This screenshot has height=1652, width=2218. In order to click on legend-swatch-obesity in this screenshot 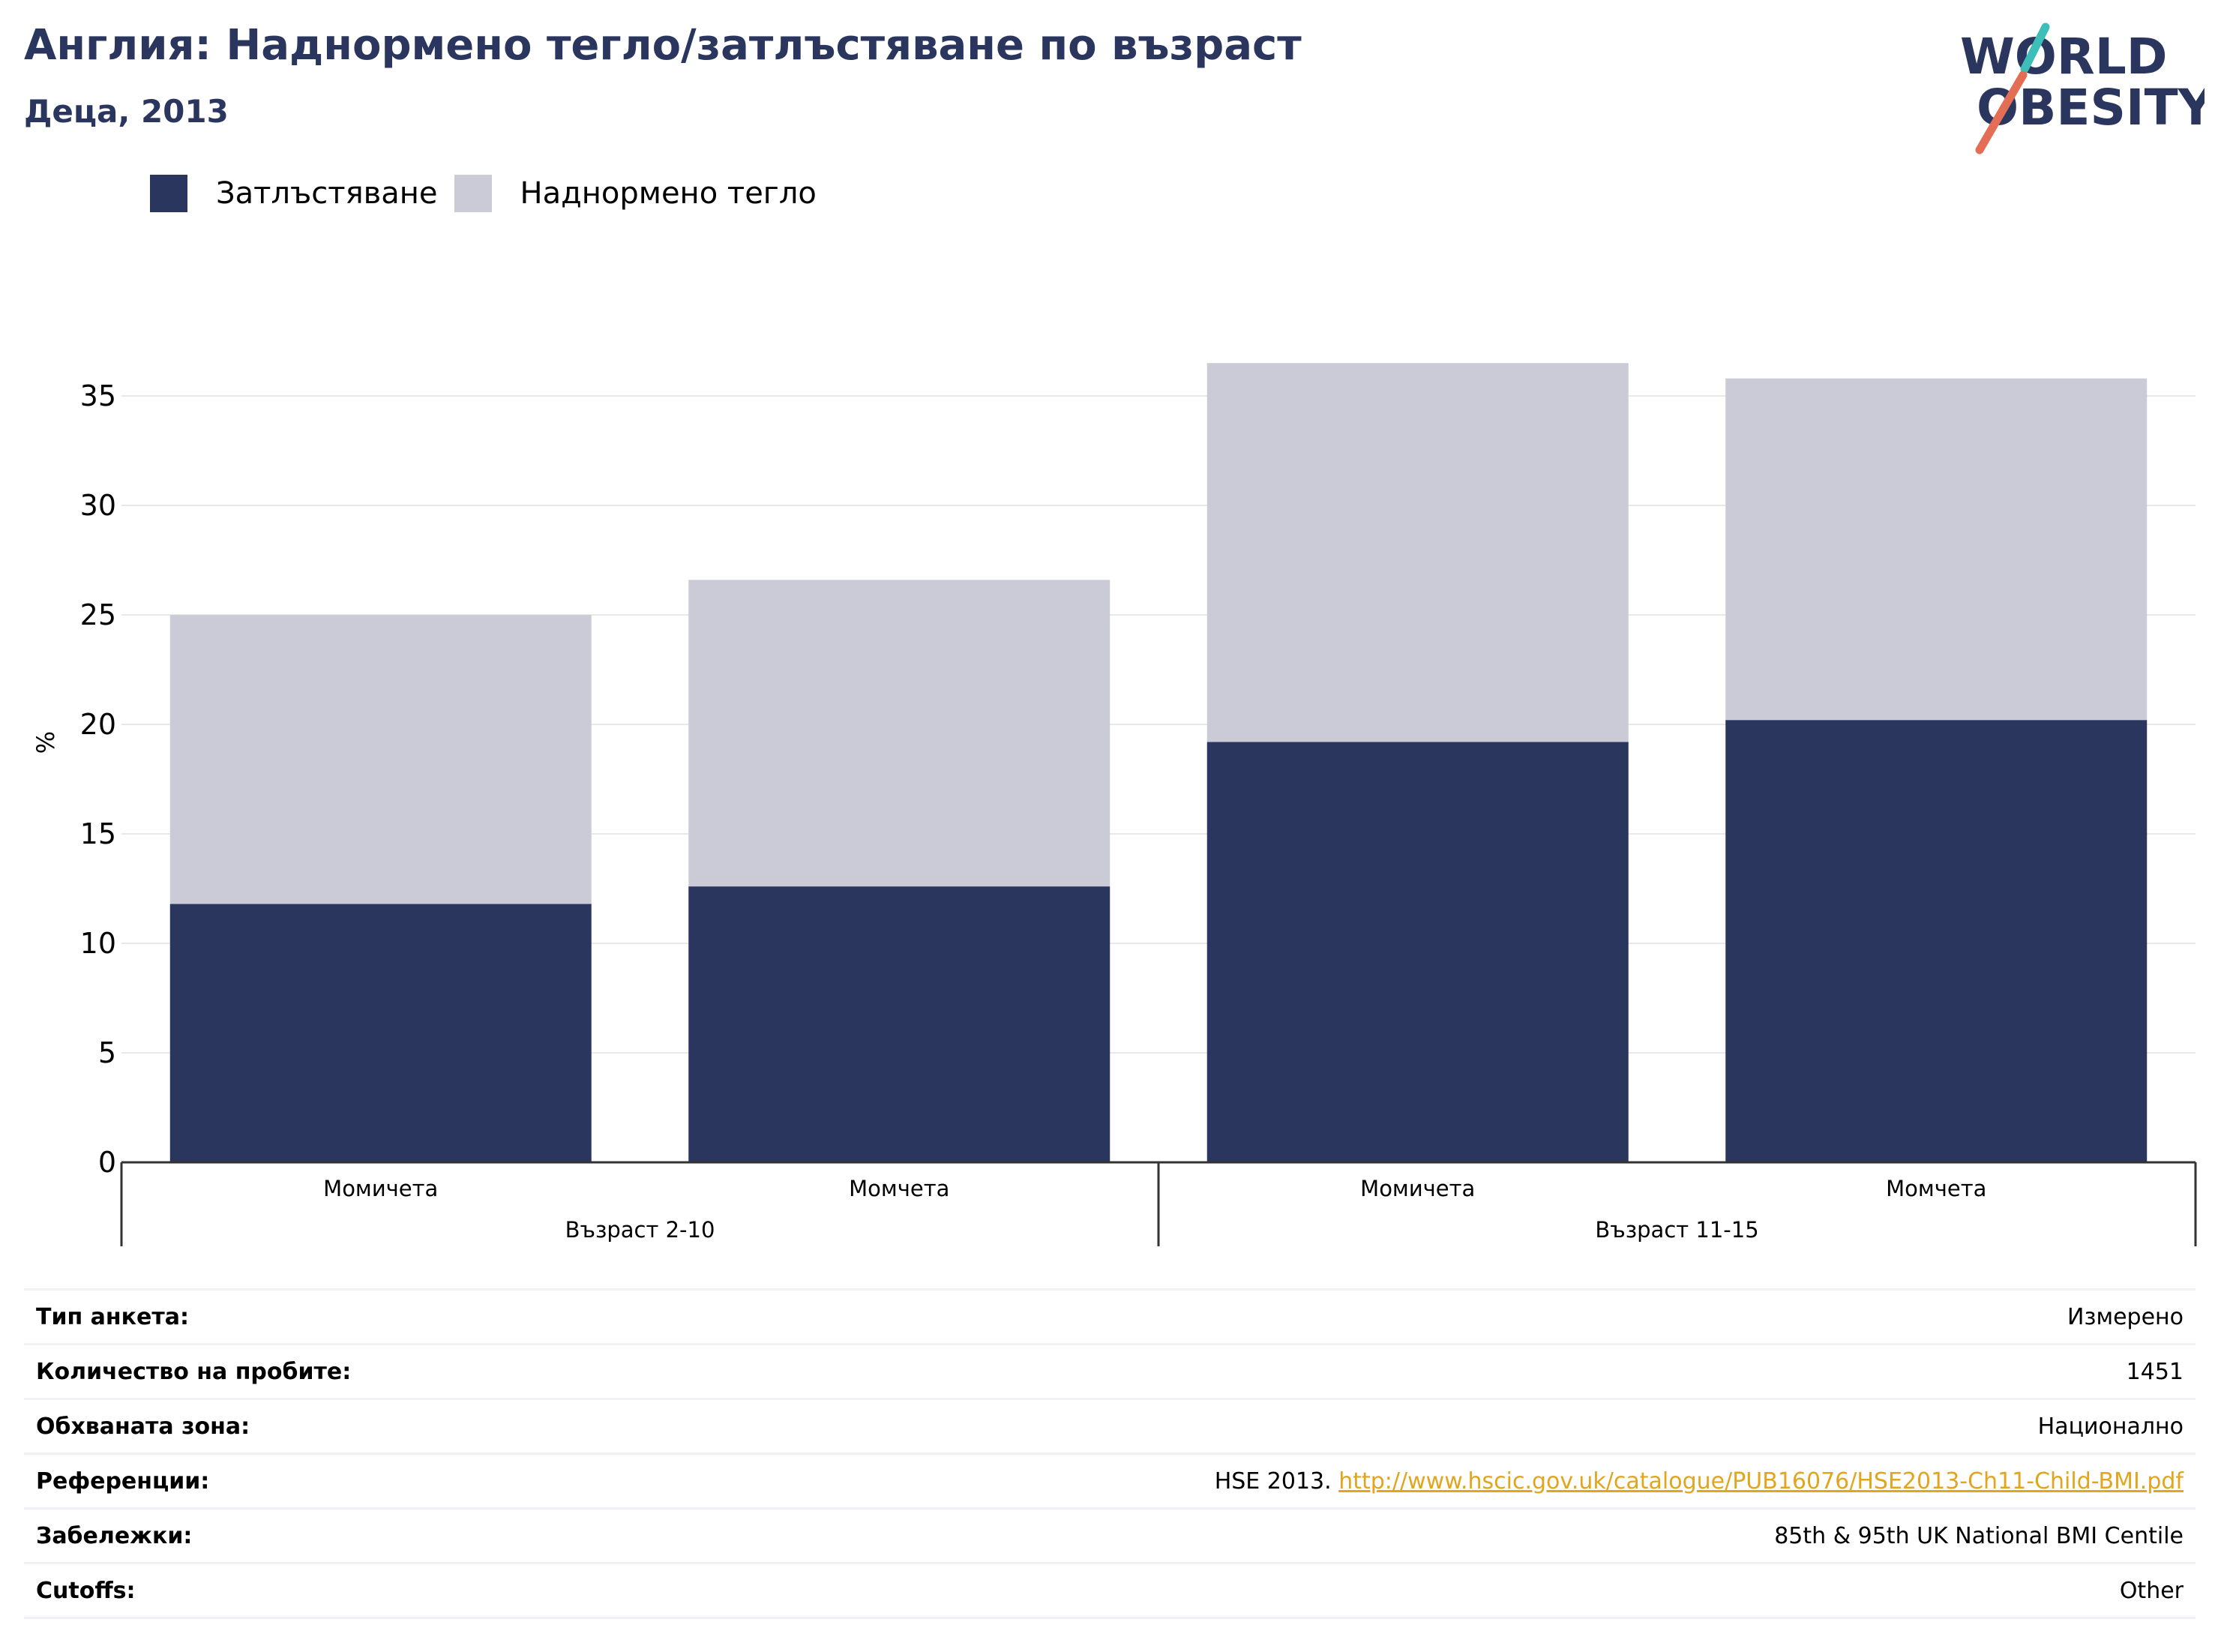, I will do `click(168, 194)`.